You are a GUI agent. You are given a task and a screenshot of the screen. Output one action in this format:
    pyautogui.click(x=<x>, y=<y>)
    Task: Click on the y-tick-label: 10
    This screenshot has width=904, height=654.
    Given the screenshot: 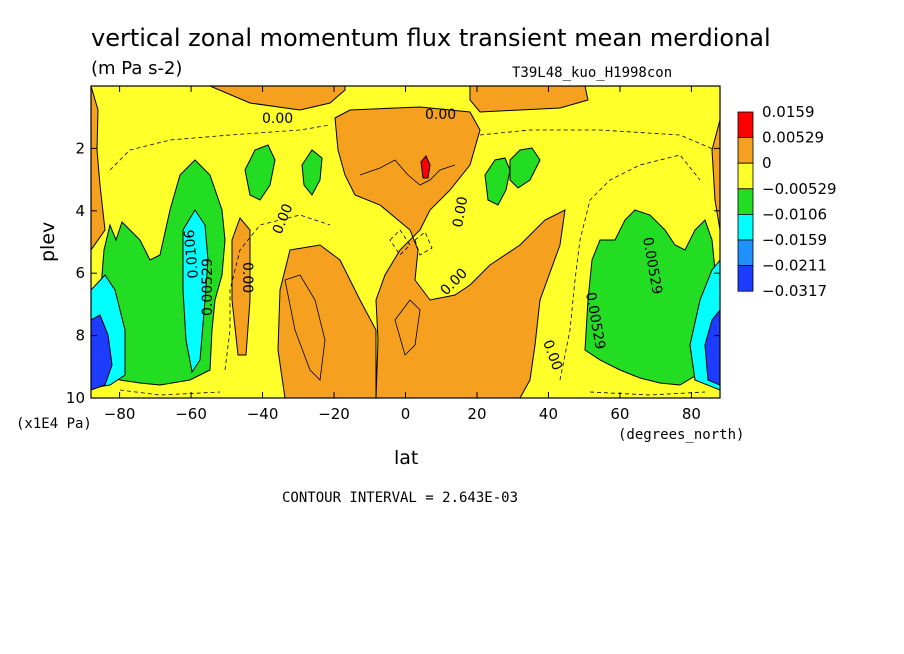 What is the action you would take?
    pyautogui.click(x=75, y=398)
    